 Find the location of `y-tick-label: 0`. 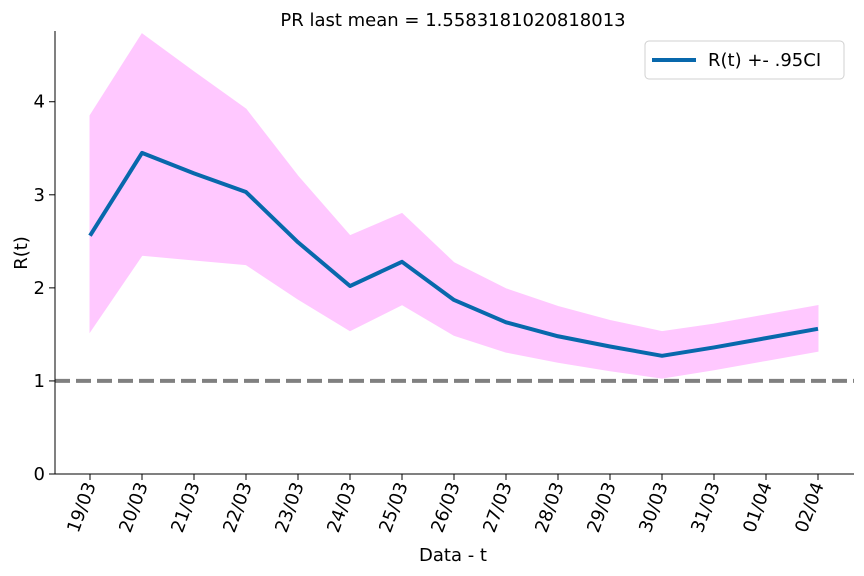

y-tick-label: 0 is located at coordinates (39, 474).